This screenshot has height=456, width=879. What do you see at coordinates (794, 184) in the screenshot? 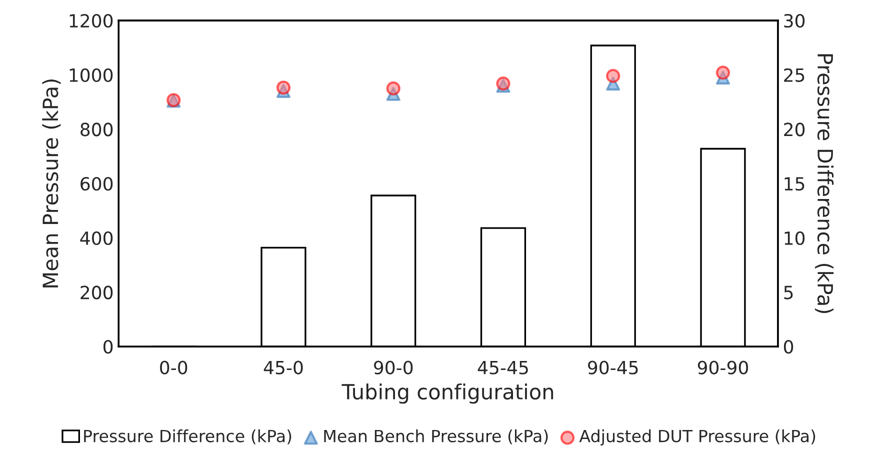
I see `y2-tick-label: 15` at bounding box center [794, 184].